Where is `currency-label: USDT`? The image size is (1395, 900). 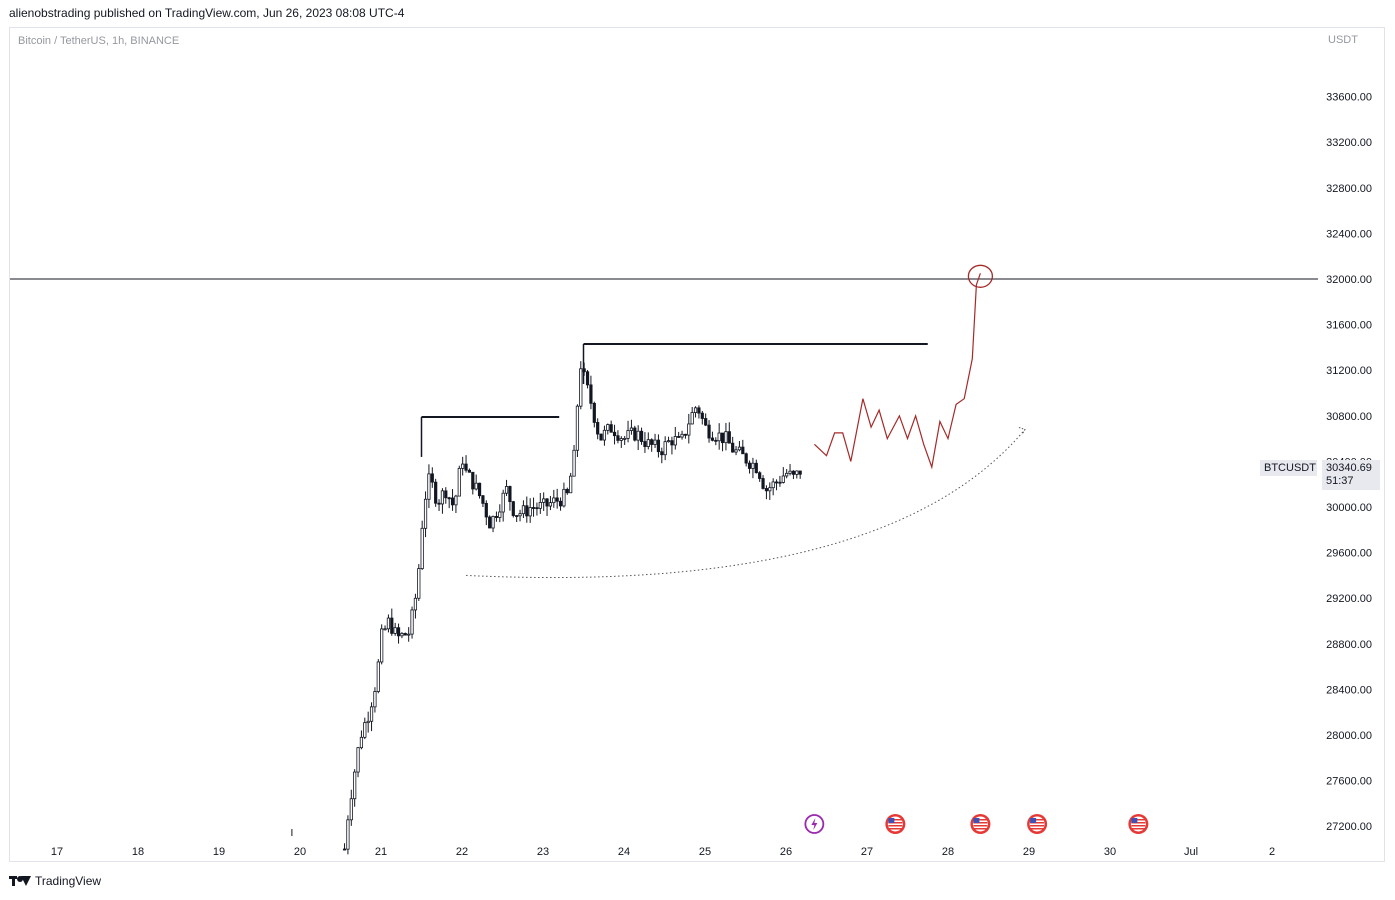 currency-label: USDT is located at coordinates (1343, 40).